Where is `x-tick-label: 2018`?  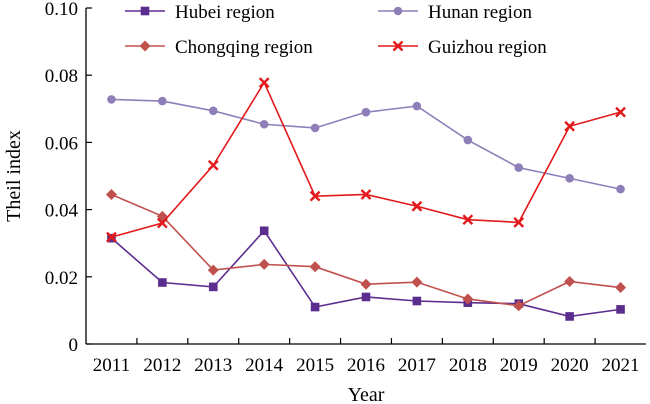
x-tick-label: 2018 is located at coordinates (468, 365).